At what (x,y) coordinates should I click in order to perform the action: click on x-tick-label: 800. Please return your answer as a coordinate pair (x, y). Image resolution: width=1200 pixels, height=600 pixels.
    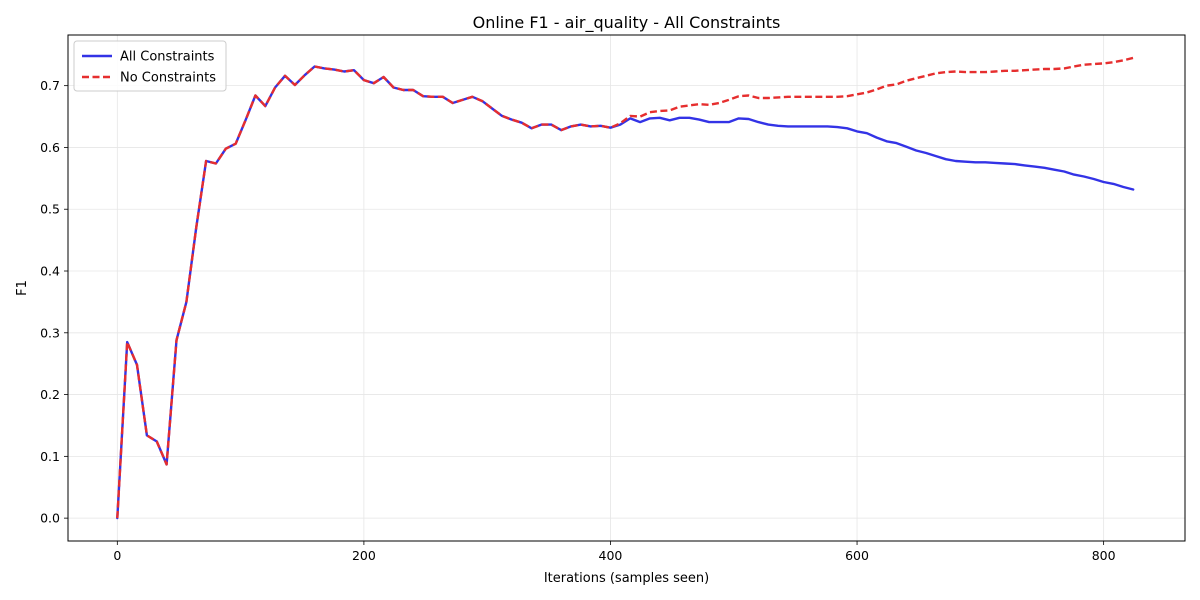
    Looking at the image, I should click on (1104, 555).